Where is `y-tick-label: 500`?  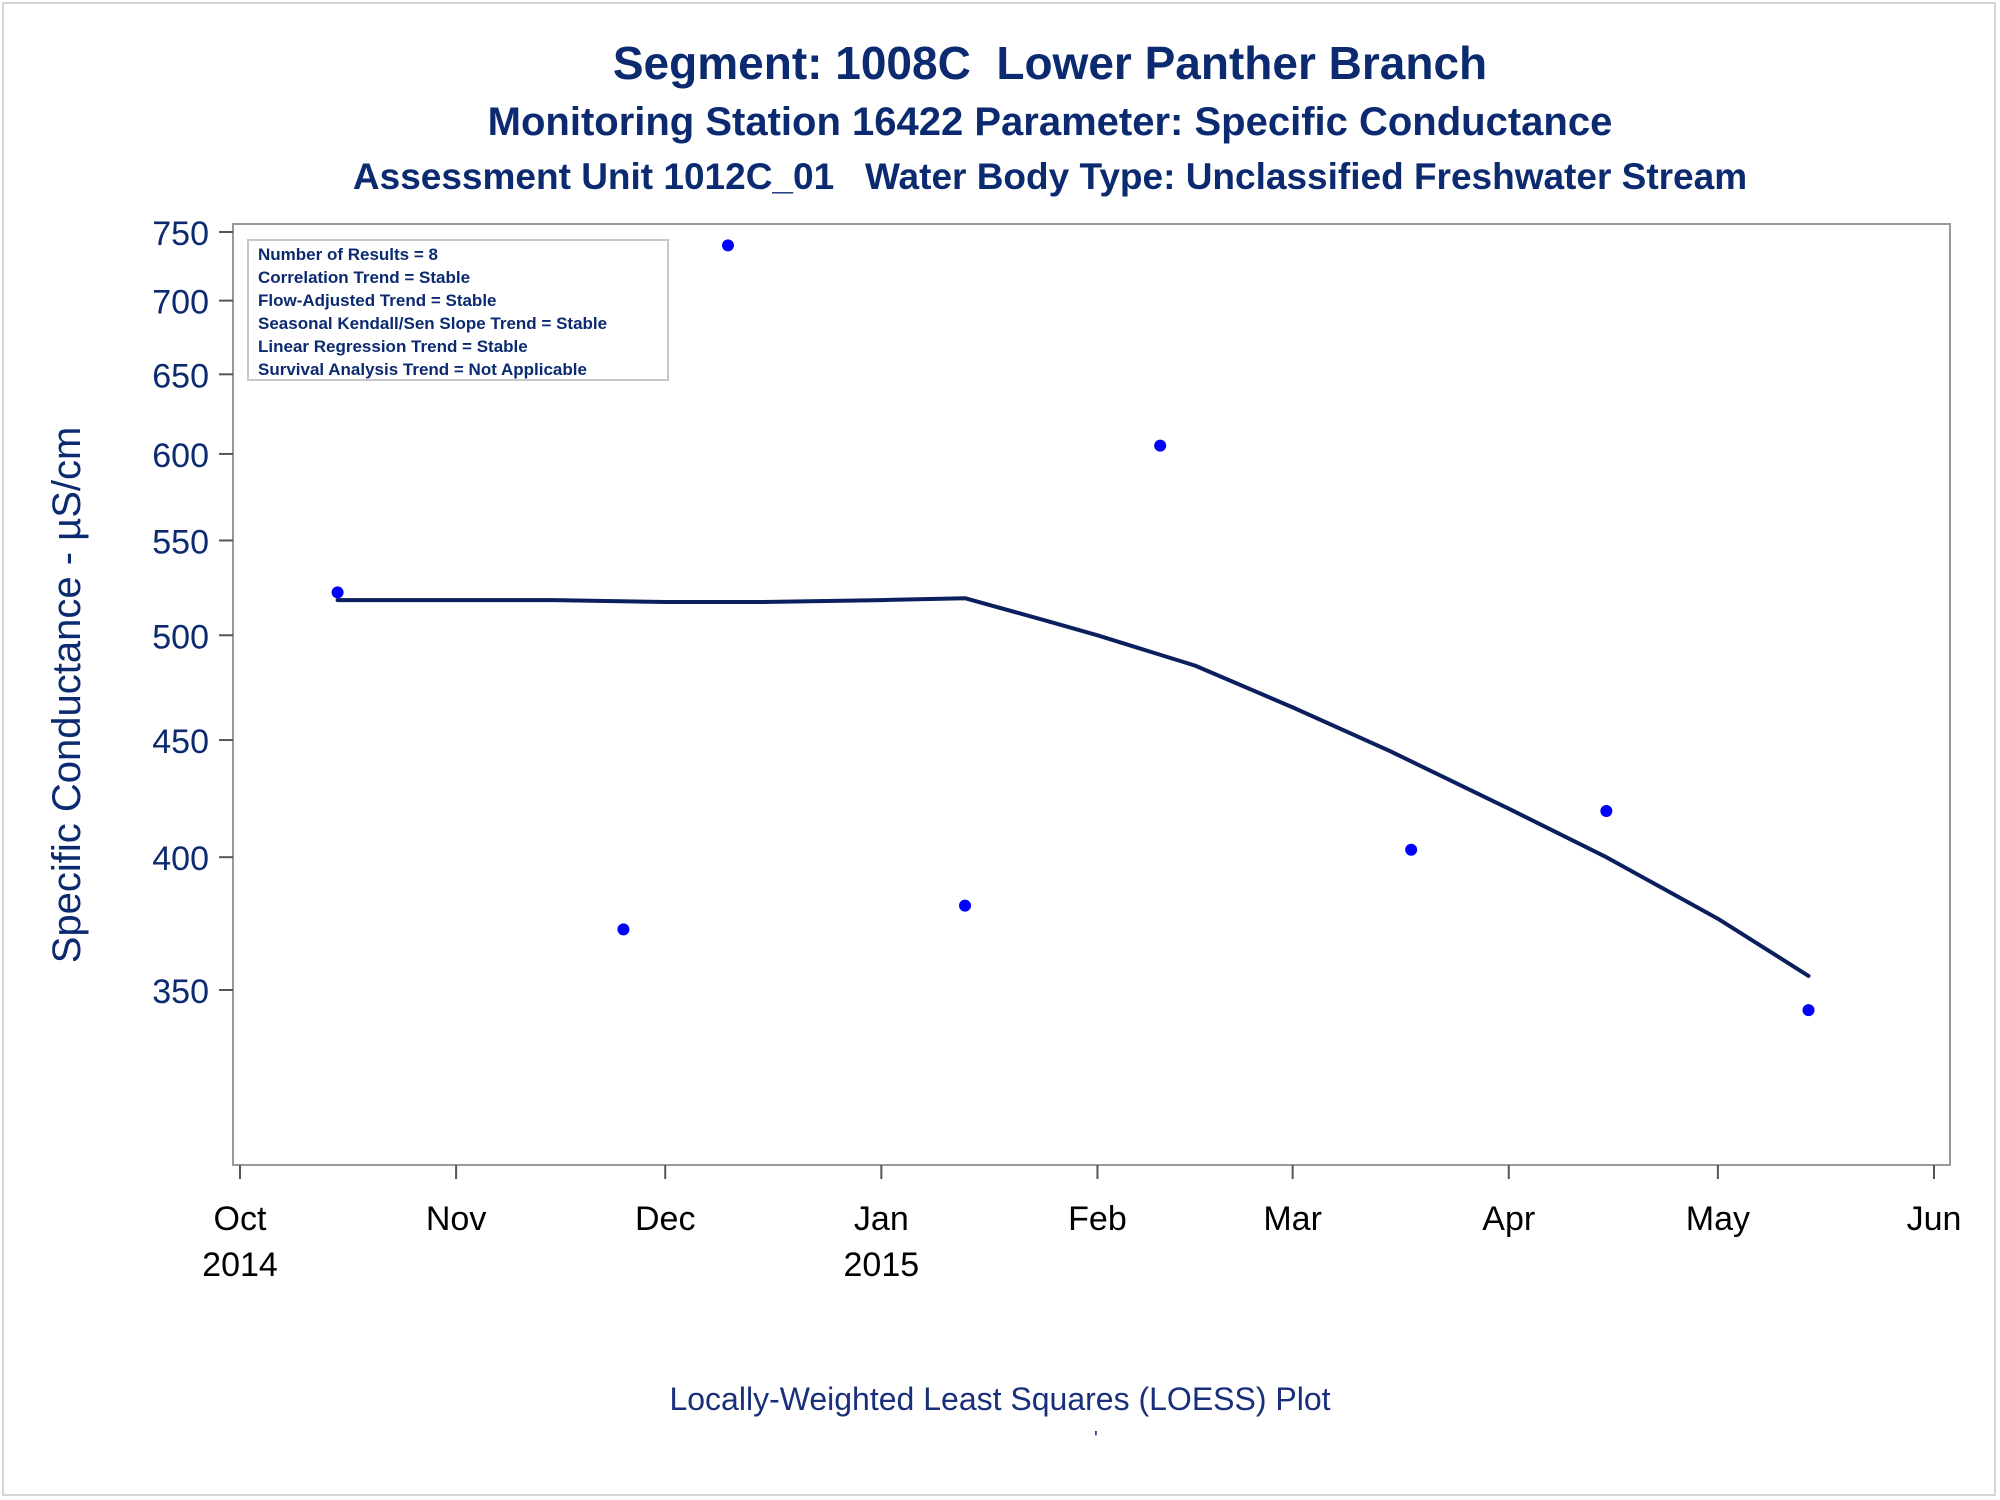
y-tick-label: 500 is located at coordinates (180, 637).